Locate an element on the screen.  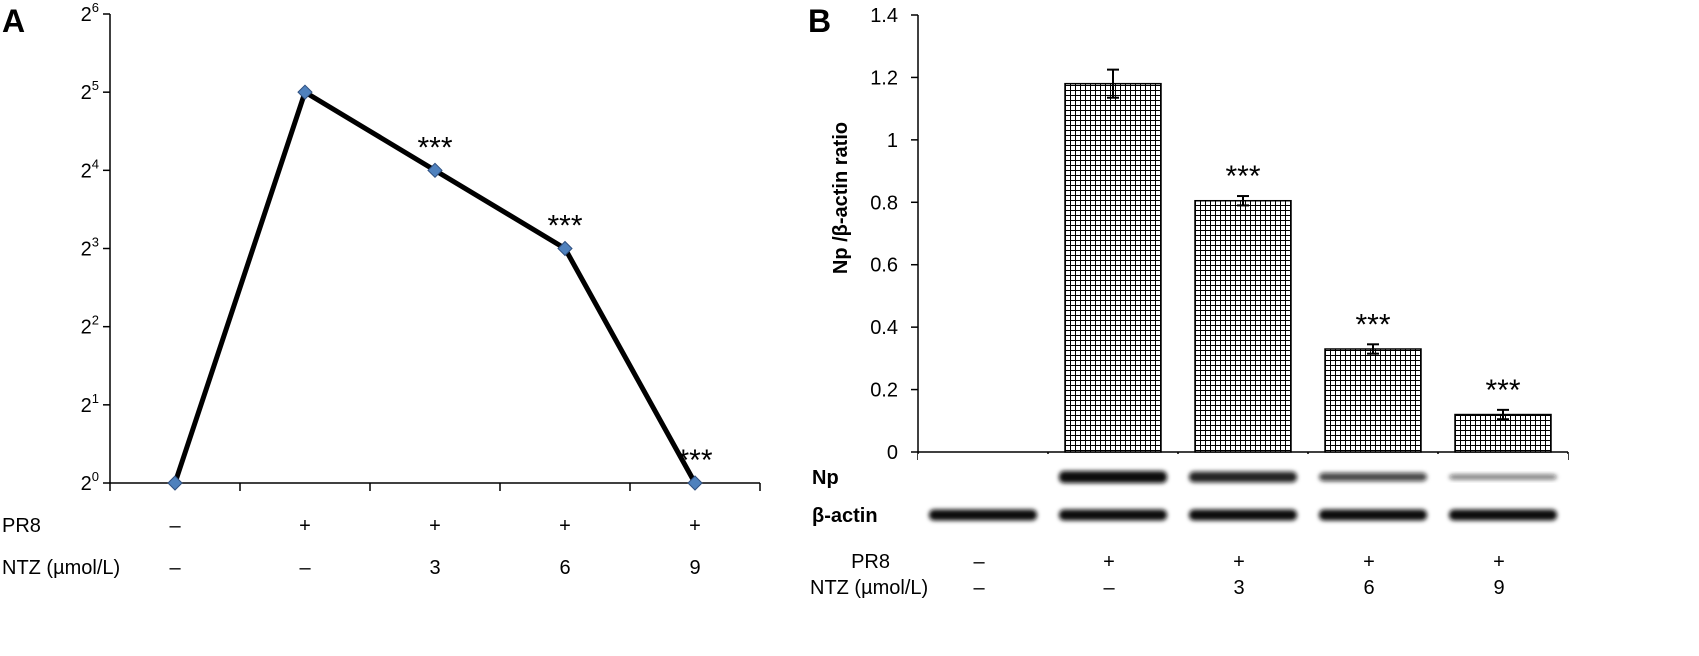
chart-a-xticks is located at coordinates (435, 487).